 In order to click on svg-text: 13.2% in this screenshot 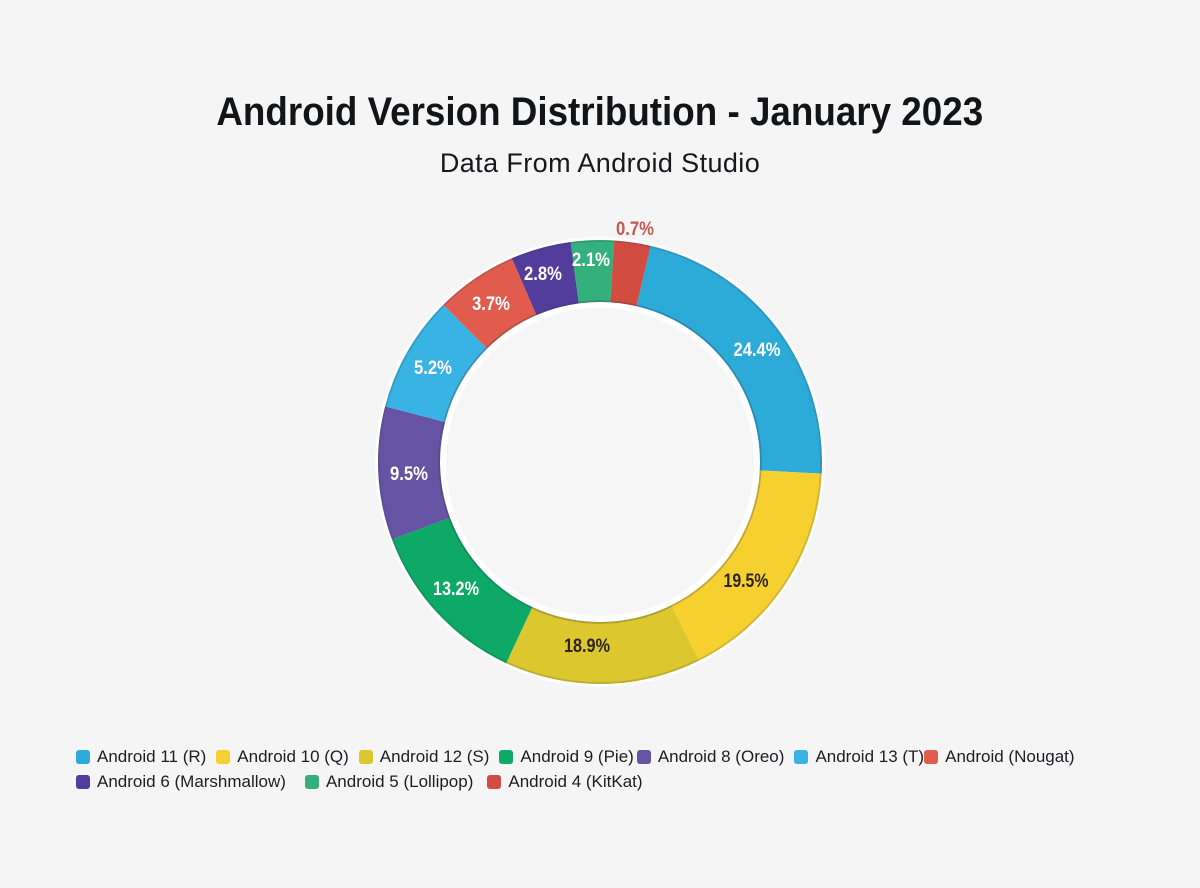, I will do `click(456, 589)`.